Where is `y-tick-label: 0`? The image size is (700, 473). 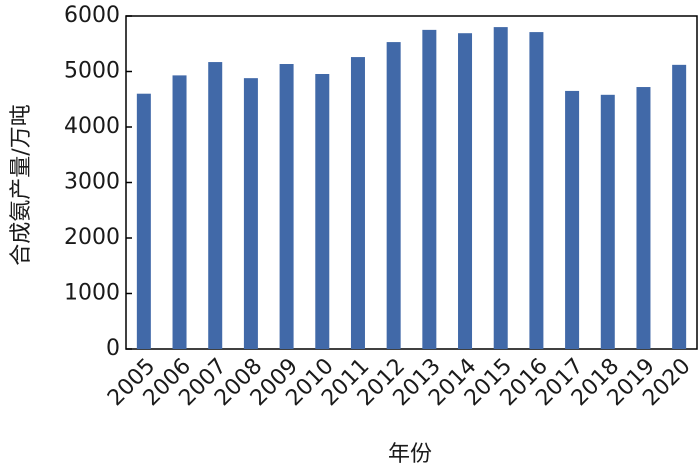 y-tick-label: 0 is located at coordinates (113, 348).